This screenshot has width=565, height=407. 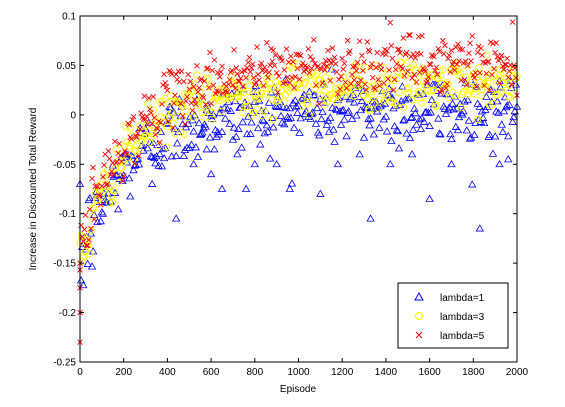 What do you see at coordinates (386, 372) in the screenshot?
I see `x-tick-label: 1400` at bounding box center [386, 372].